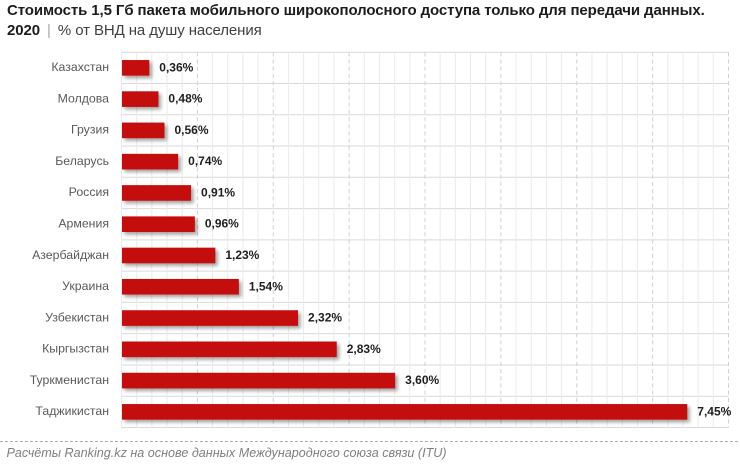  What do you see at coordinates (80, 67) in the screenshot?
I see `svg-text: Казахстан` at bounding box center [80, 67].